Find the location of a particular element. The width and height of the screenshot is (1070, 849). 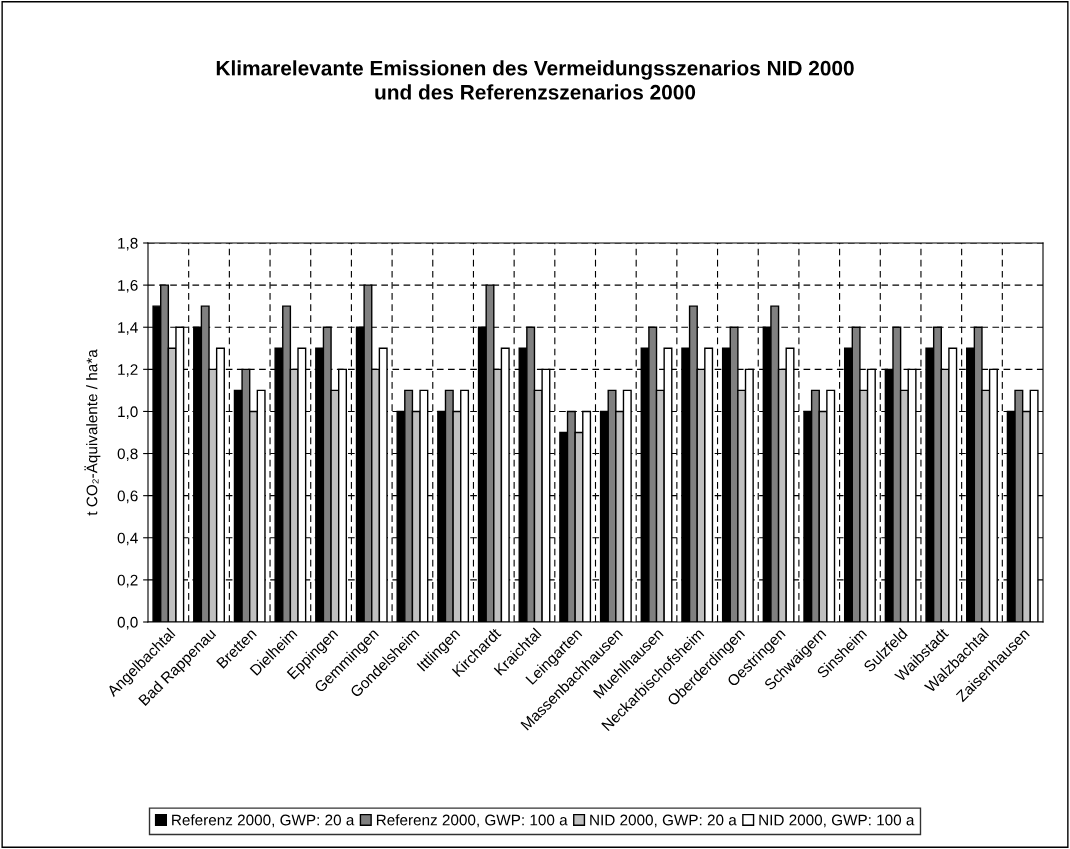

y-tick-label: 1,8 is located at coordinates (128, 244).